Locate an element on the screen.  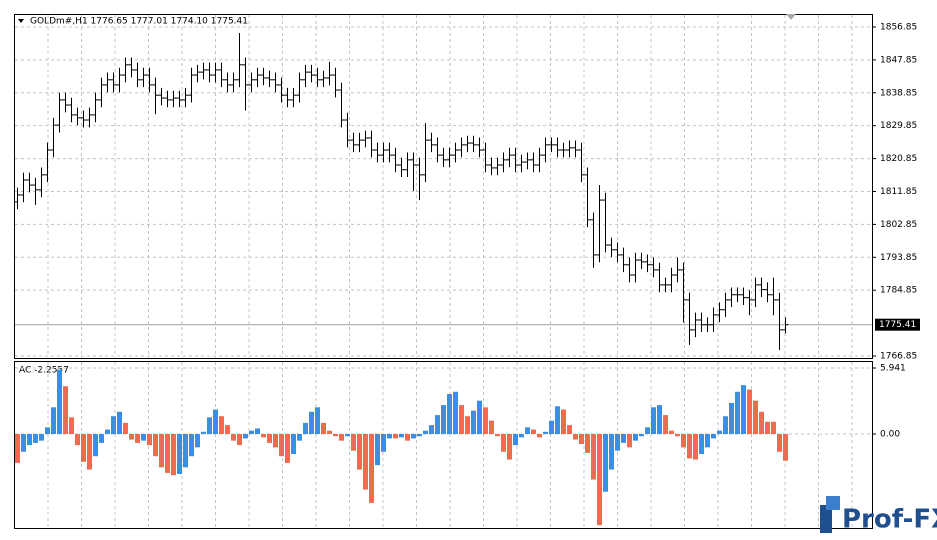
y-tick-label: 1811.85 is located at coordinates (898, 192).